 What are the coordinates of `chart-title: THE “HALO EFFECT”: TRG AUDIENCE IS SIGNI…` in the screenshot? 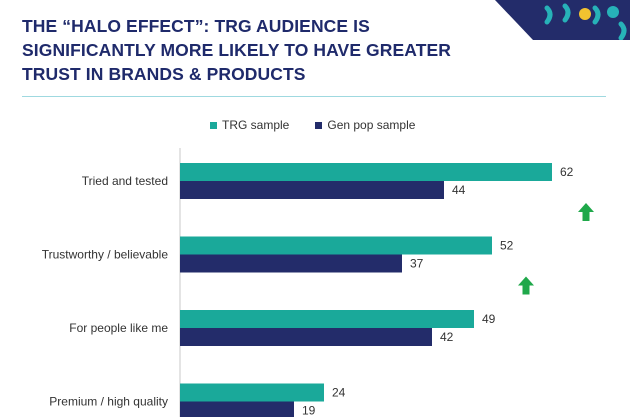 It's located at (257, 50).